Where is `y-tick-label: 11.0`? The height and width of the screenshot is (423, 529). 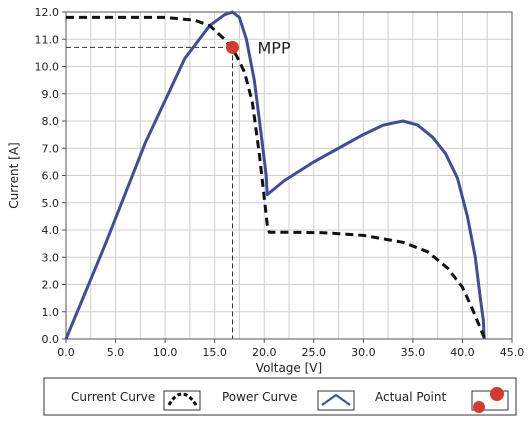
y-tick-label: 11.0 is located at coordinates (47, 39).